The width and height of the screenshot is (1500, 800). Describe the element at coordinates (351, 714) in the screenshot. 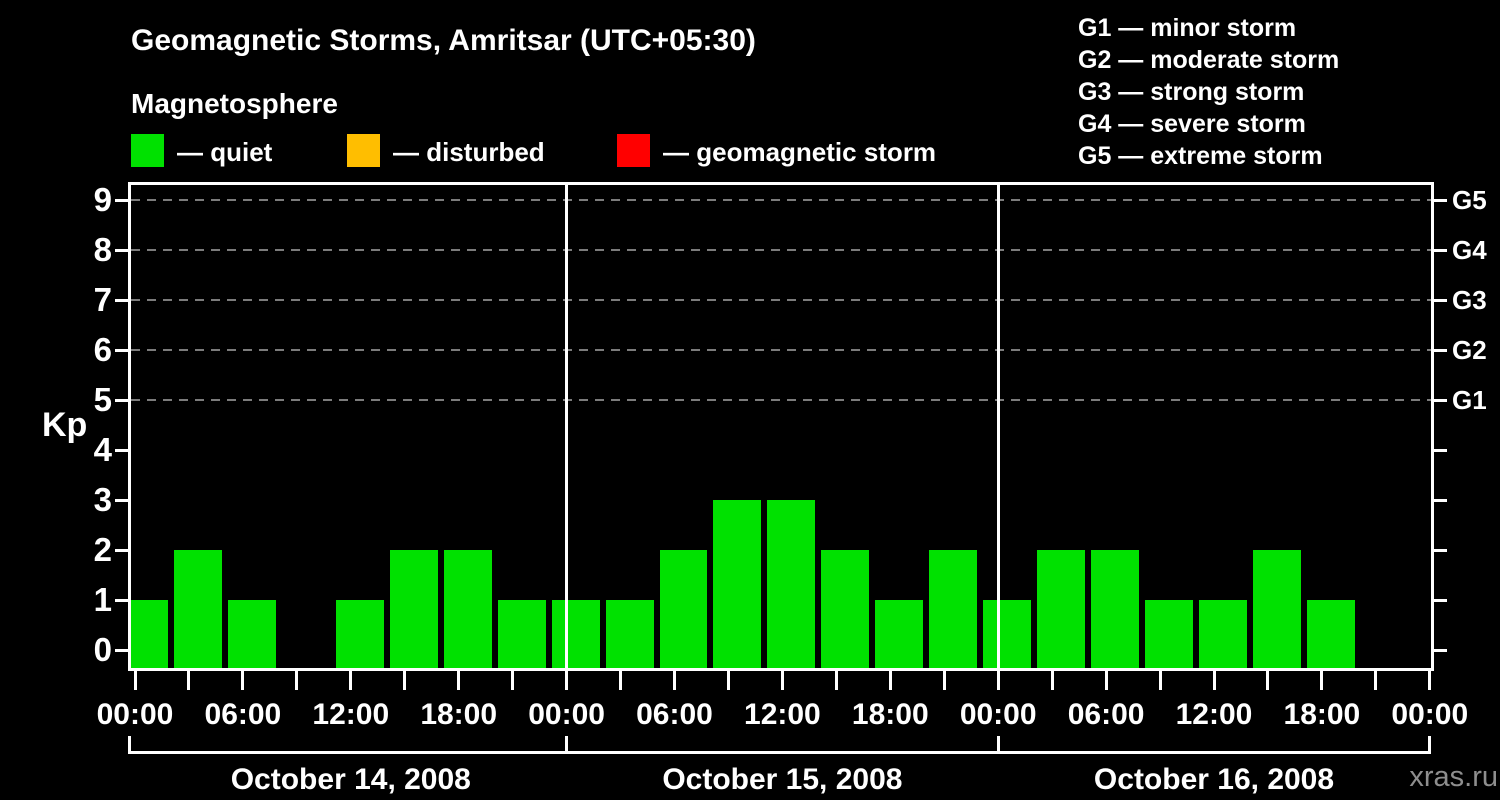

I see `x-axis-label: 12:00` at that location.